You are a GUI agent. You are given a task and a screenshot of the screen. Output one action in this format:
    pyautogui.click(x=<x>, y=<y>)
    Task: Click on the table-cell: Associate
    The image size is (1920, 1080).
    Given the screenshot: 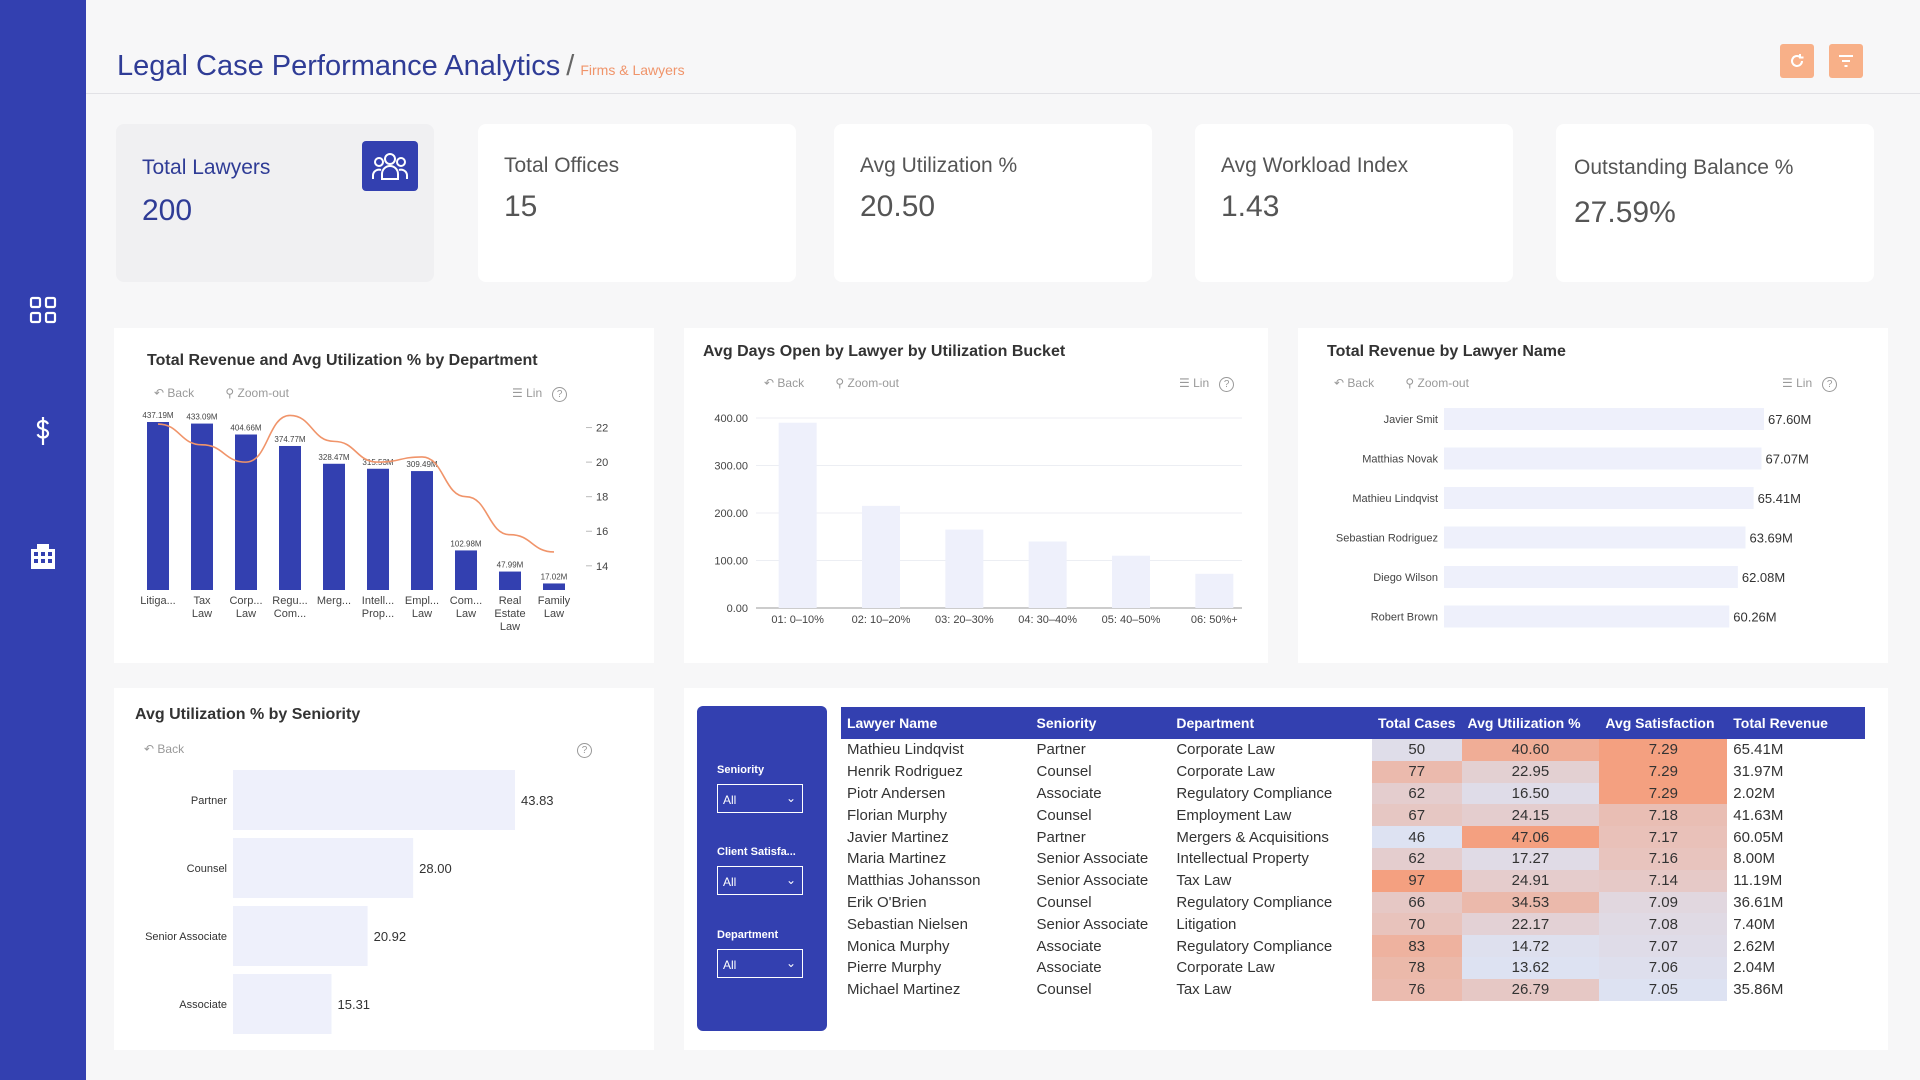 What is the action you would take?
    pyautogui.click(x=1069, y=946)
    